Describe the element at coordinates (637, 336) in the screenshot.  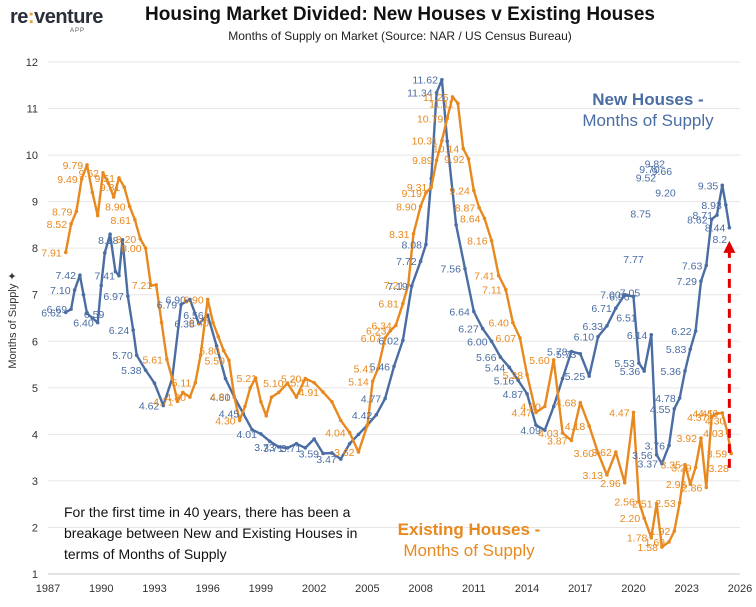
I see `data-label: 6.14` at that location.